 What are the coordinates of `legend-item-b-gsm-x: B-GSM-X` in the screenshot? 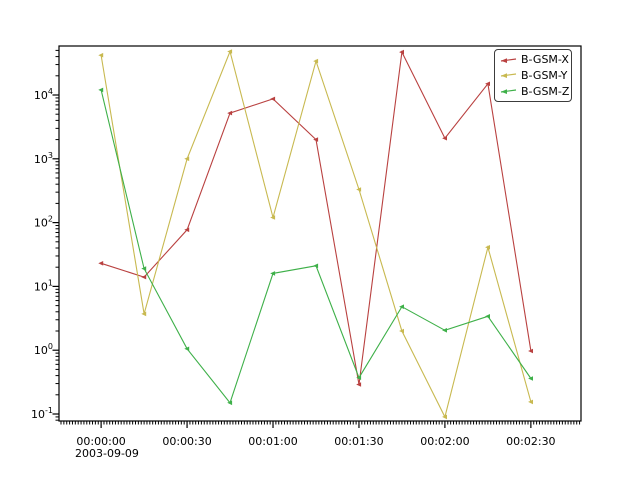 It's located at (534, 59).